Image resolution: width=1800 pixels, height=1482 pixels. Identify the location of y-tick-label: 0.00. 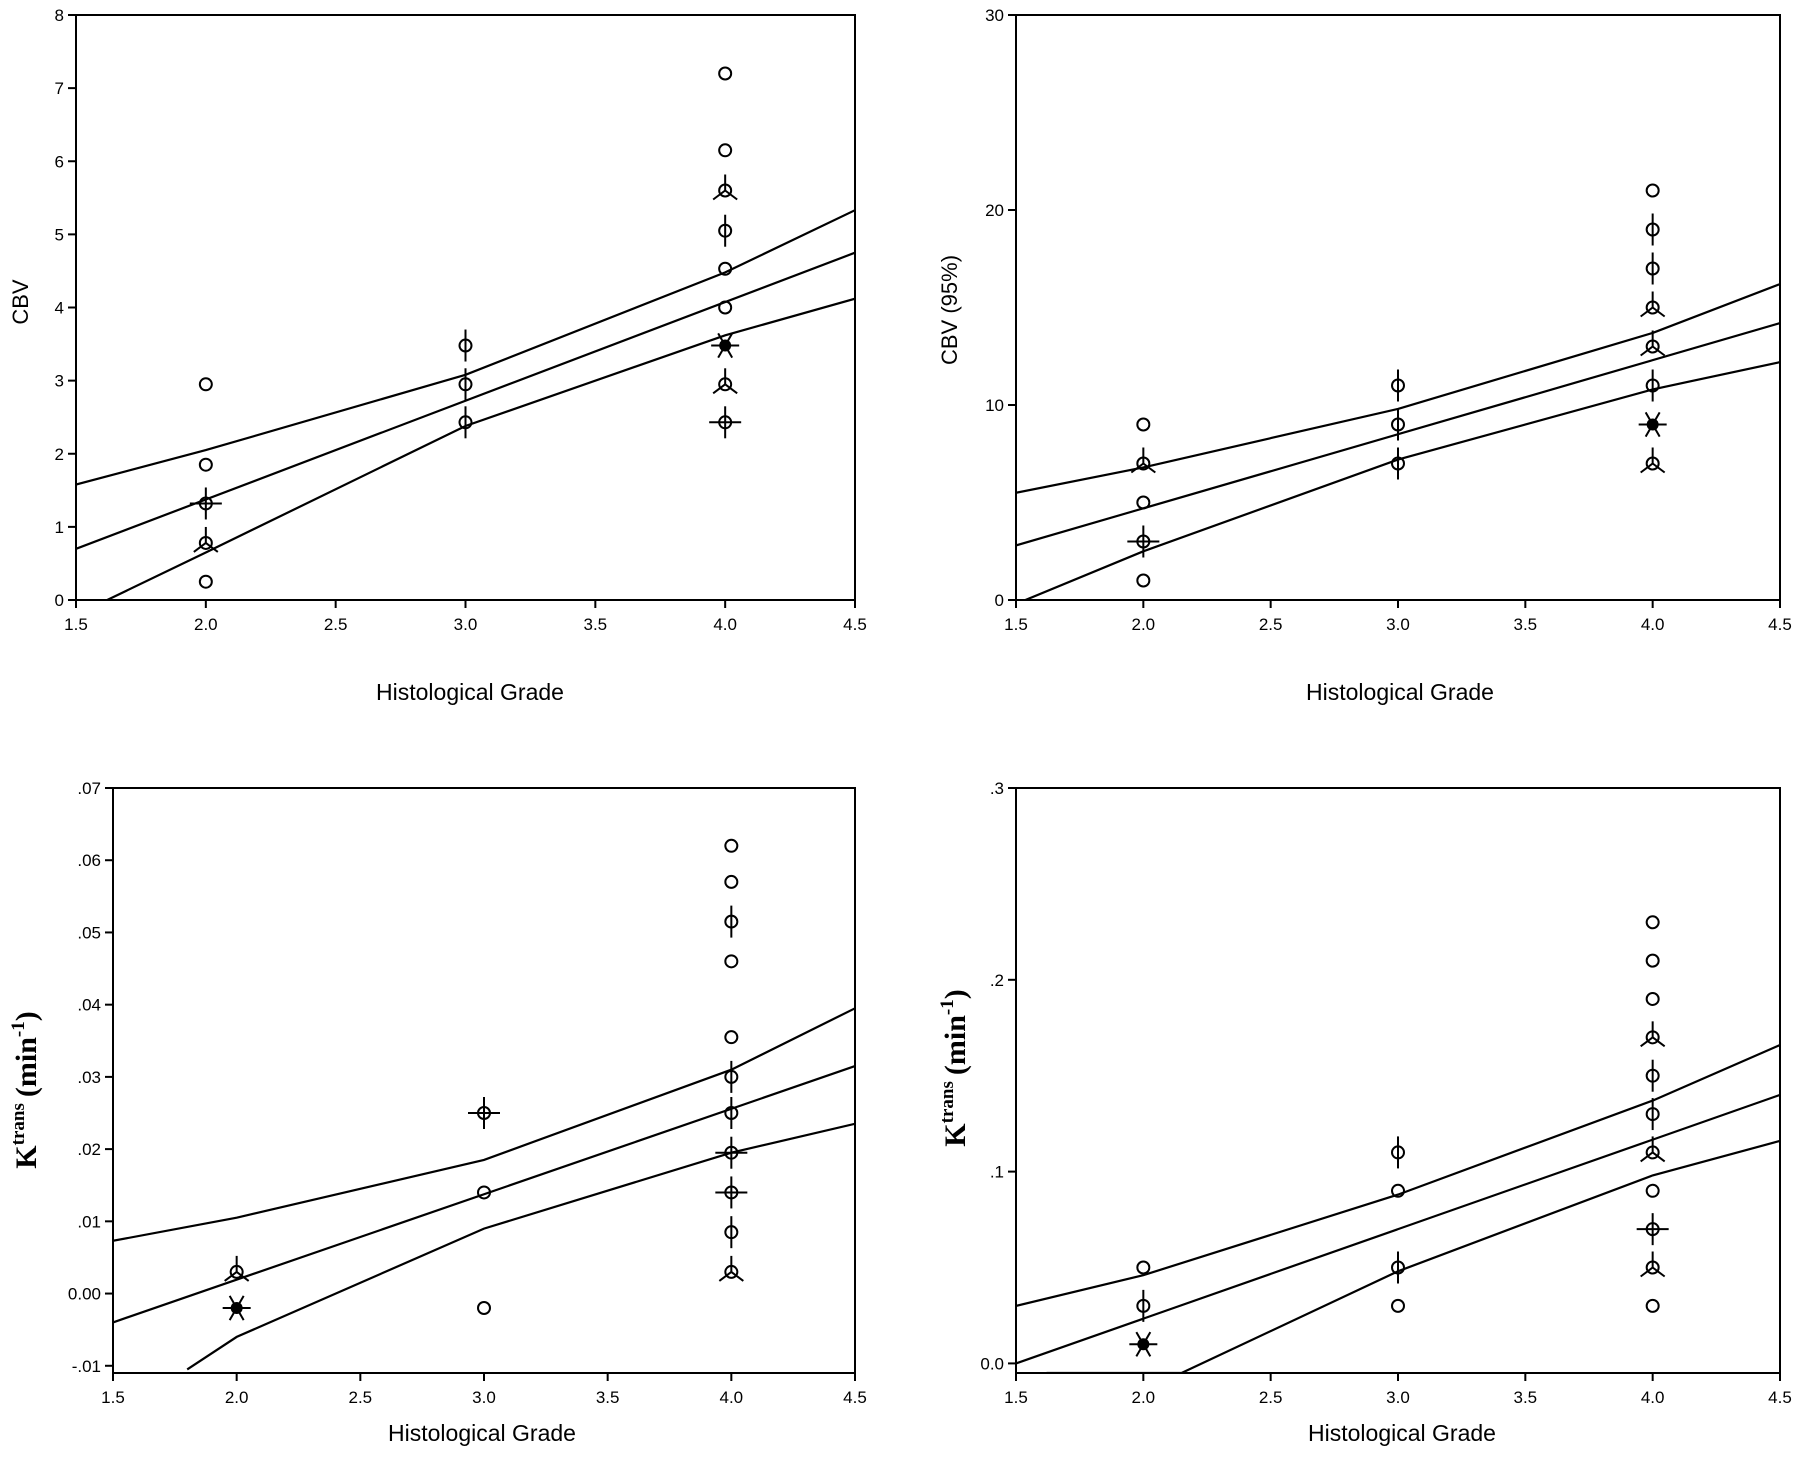
(84, 1294).